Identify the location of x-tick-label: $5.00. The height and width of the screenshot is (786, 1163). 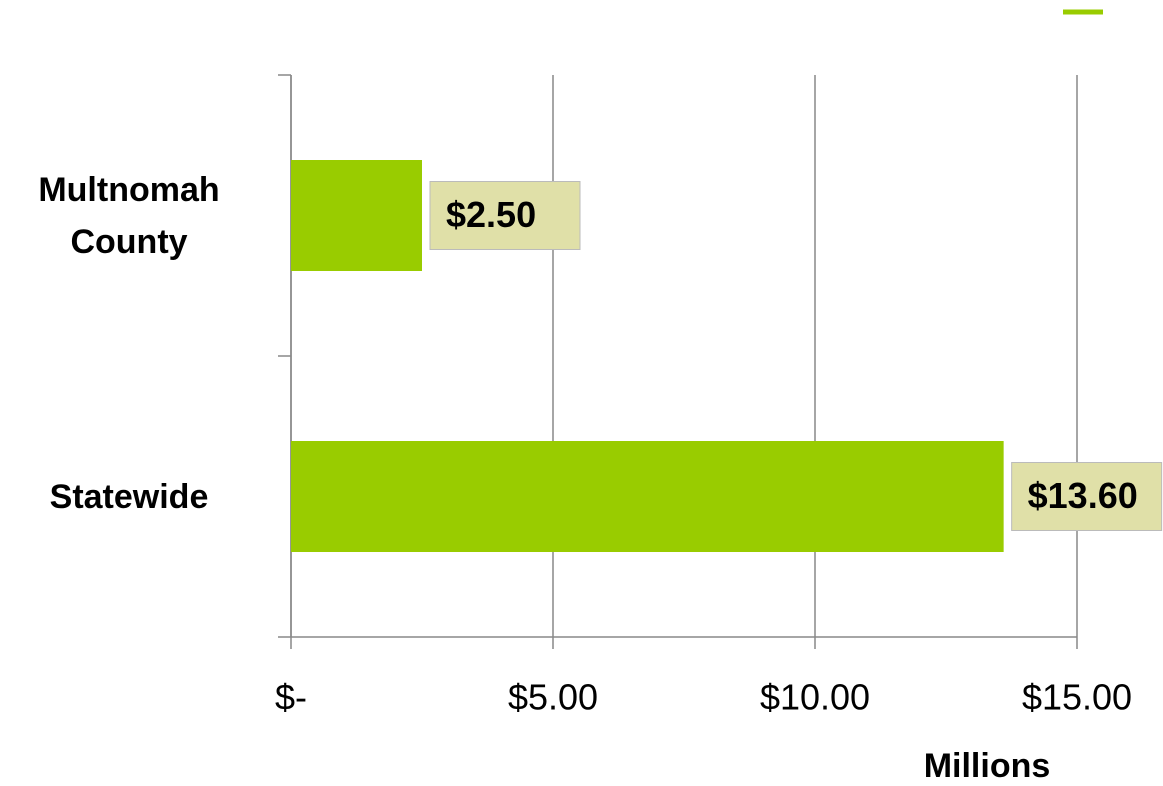
(553, 697).